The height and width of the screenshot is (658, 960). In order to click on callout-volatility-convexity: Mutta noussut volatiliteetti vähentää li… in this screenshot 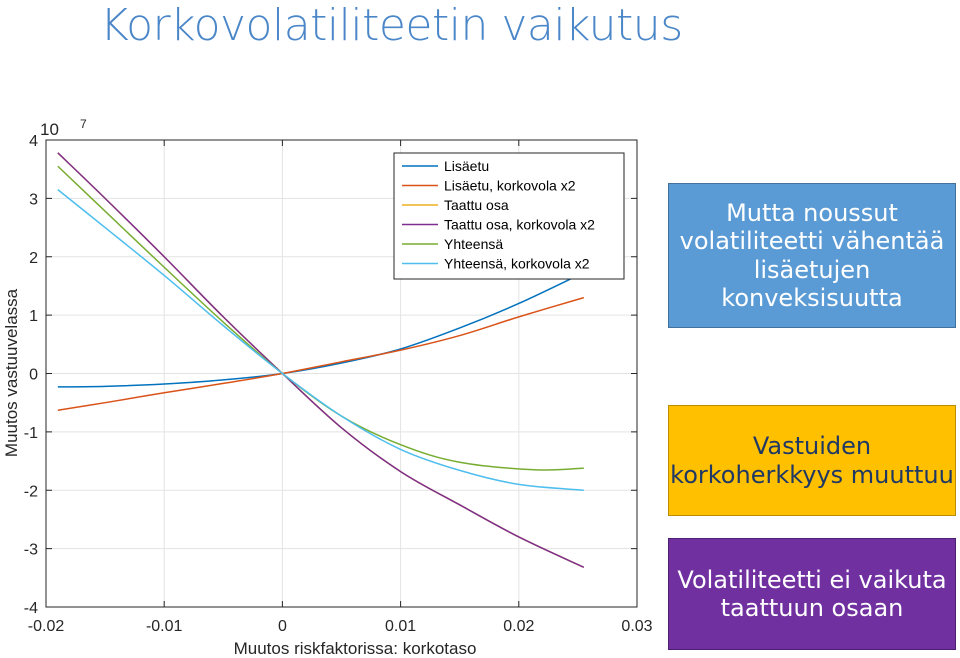, I will do `click(812, 255)`.